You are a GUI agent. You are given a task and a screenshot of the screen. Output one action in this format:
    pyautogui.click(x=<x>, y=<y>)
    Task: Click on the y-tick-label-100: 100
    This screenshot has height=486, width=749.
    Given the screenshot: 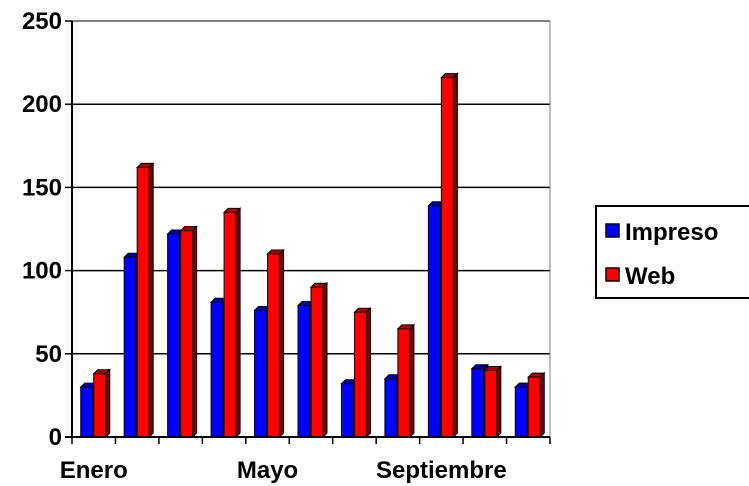 What is the action you would take?
    pyautogui.click(x=42, y=271)
    